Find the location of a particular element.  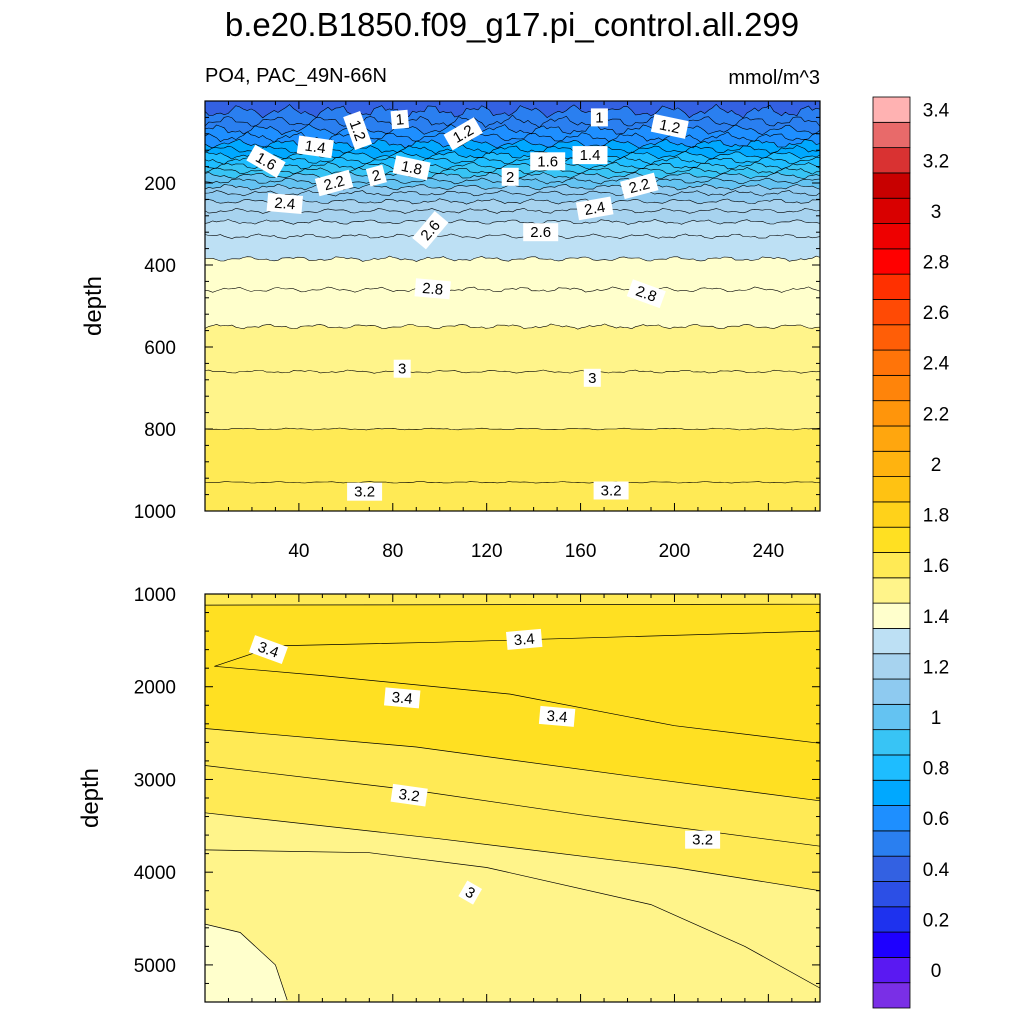

upper-contour-label: 3 is located at coordinates (402, 368).